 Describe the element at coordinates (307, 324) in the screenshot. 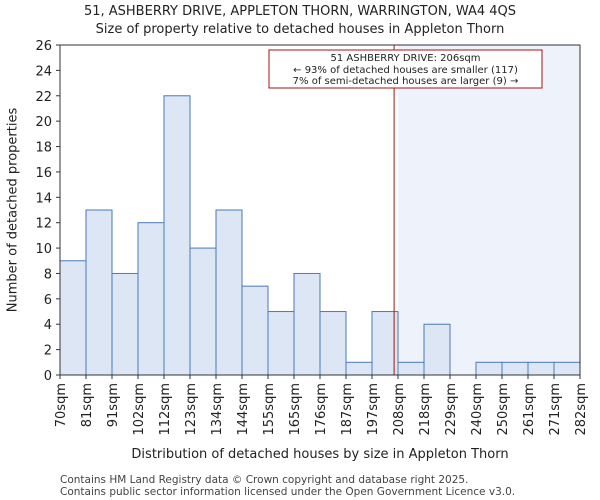

I see `bar-165sqm` at that location.